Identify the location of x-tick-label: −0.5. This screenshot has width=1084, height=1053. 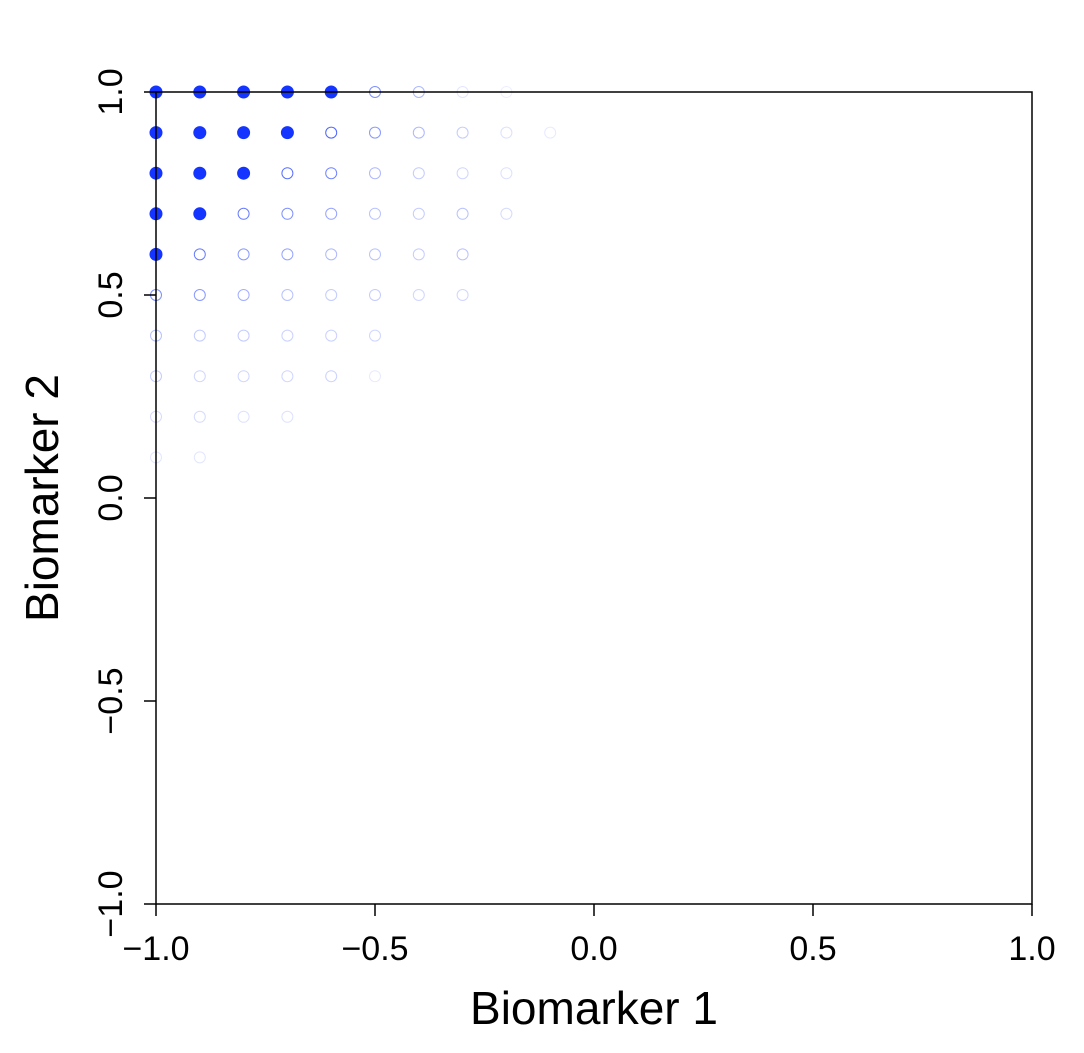
(374, 949).